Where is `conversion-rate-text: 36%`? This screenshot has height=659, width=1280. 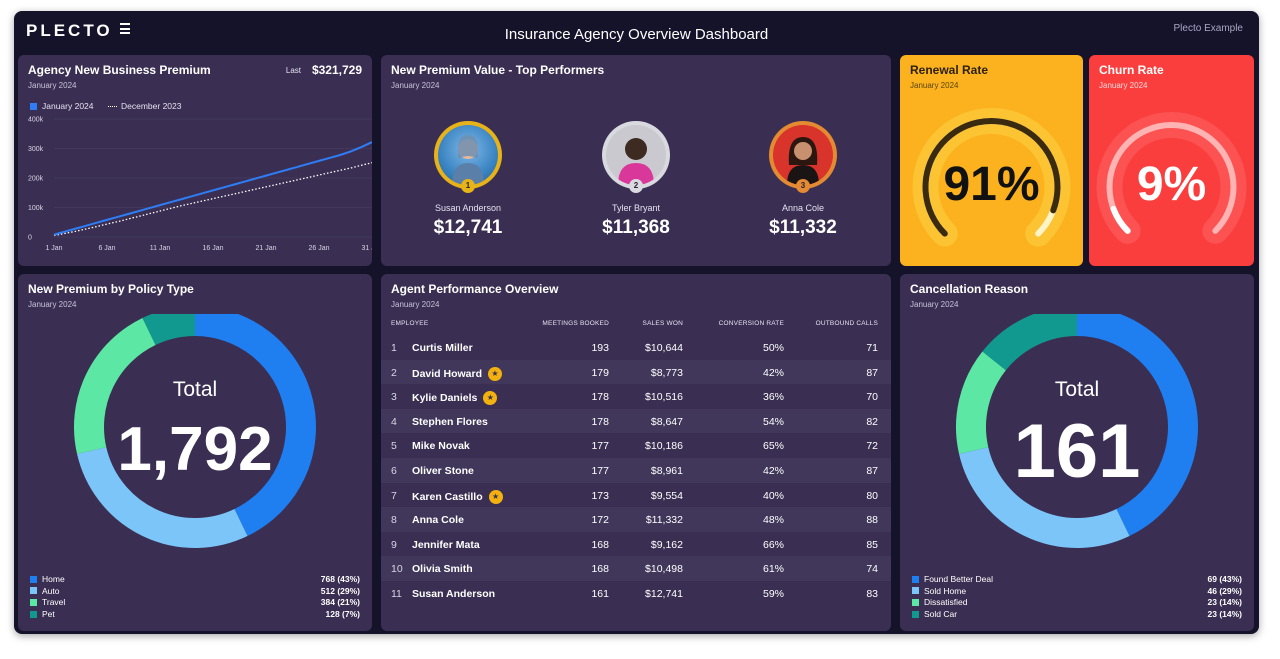
conversion-rate-text: 36% is located at coordinates (773, 397).